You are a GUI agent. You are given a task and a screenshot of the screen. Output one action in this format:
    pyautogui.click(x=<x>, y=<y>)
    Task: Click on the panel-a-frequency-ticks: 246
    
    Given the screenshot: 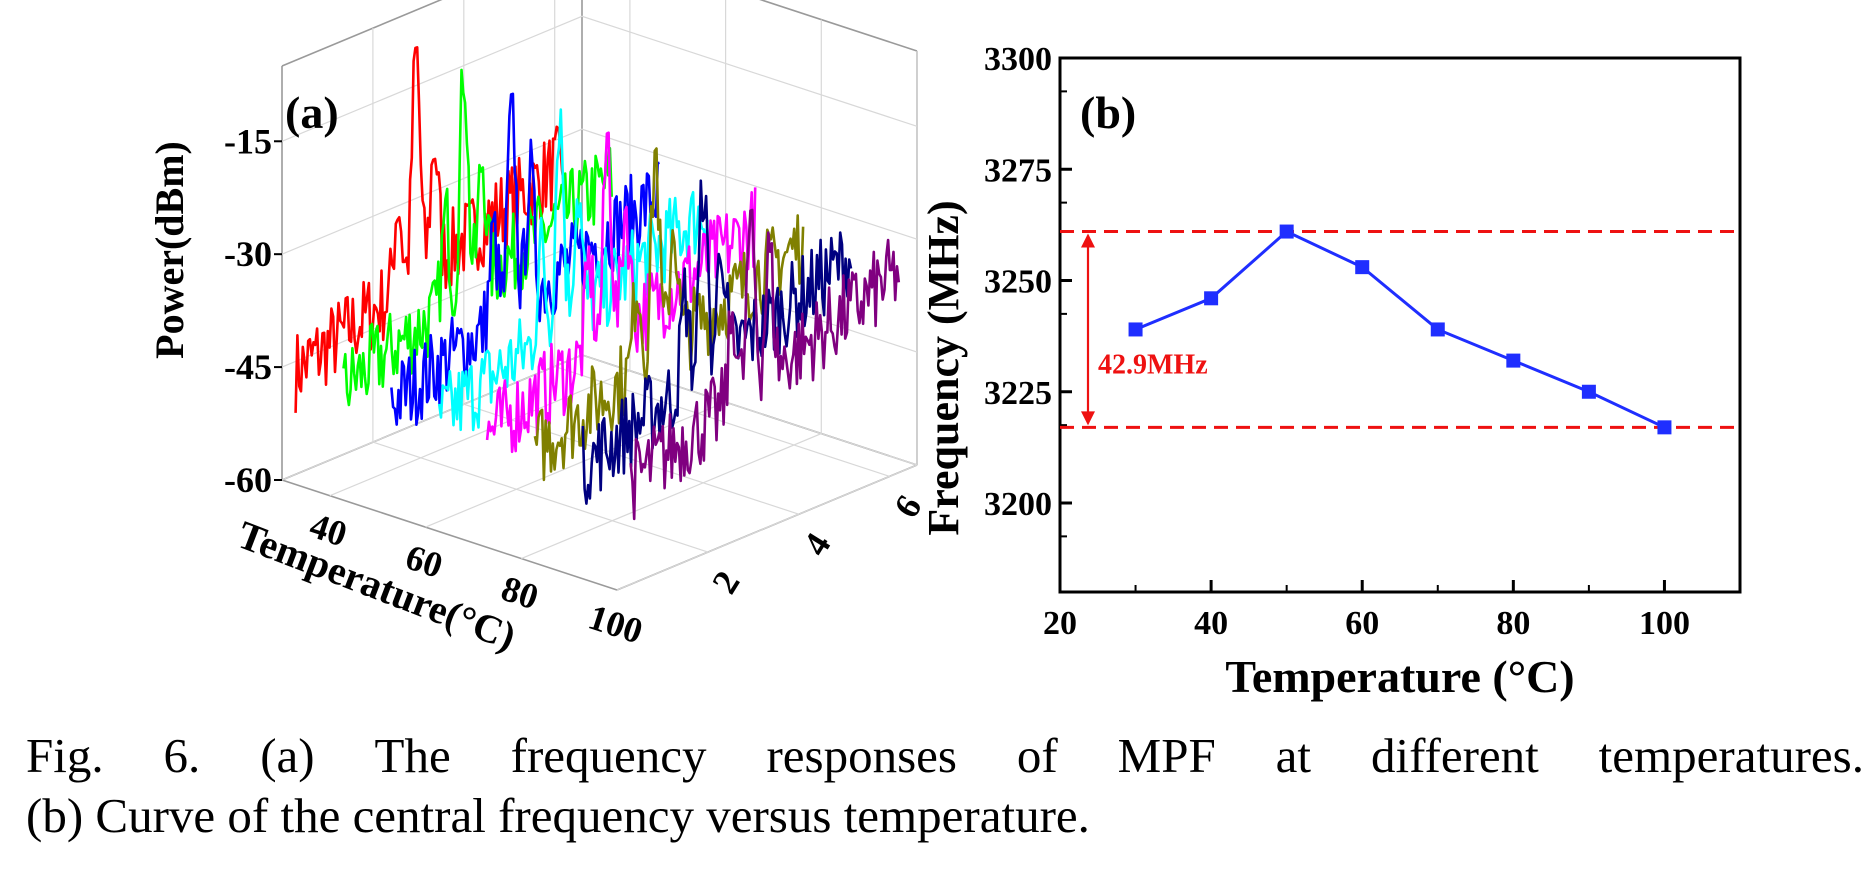 What is the action you would take?
    pyautogui.click(x=816, y=544)
    